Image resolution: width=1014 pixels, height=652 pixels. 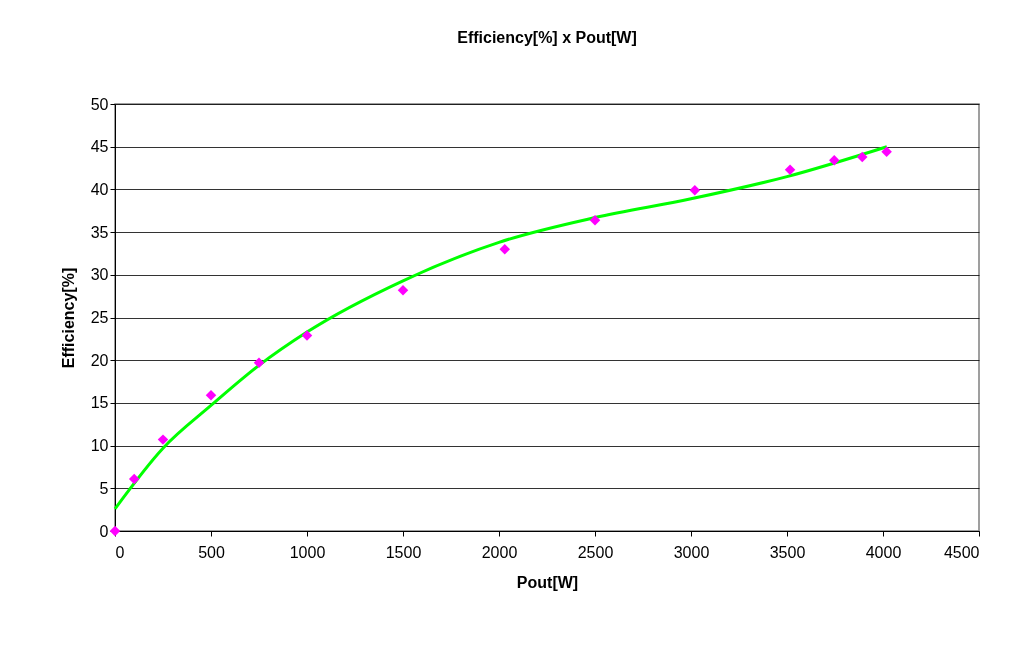 What do you see at coordinates (68, 318) in the screenshot?
I see `y-axis-title: Efficiency[%]` at bounding box center [68, 318].